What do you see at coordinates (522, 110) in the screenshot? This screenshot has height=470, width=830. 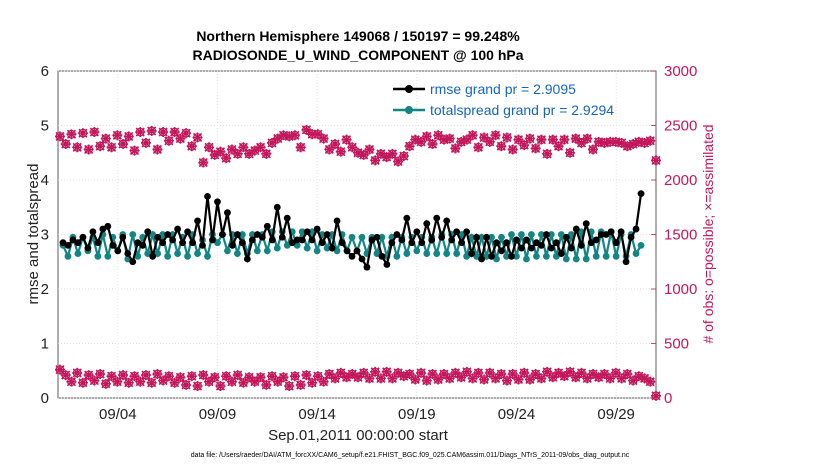 I see `legend-spread-label: totalspread grand pr = 2.9294` at bounding box center [522, 110].